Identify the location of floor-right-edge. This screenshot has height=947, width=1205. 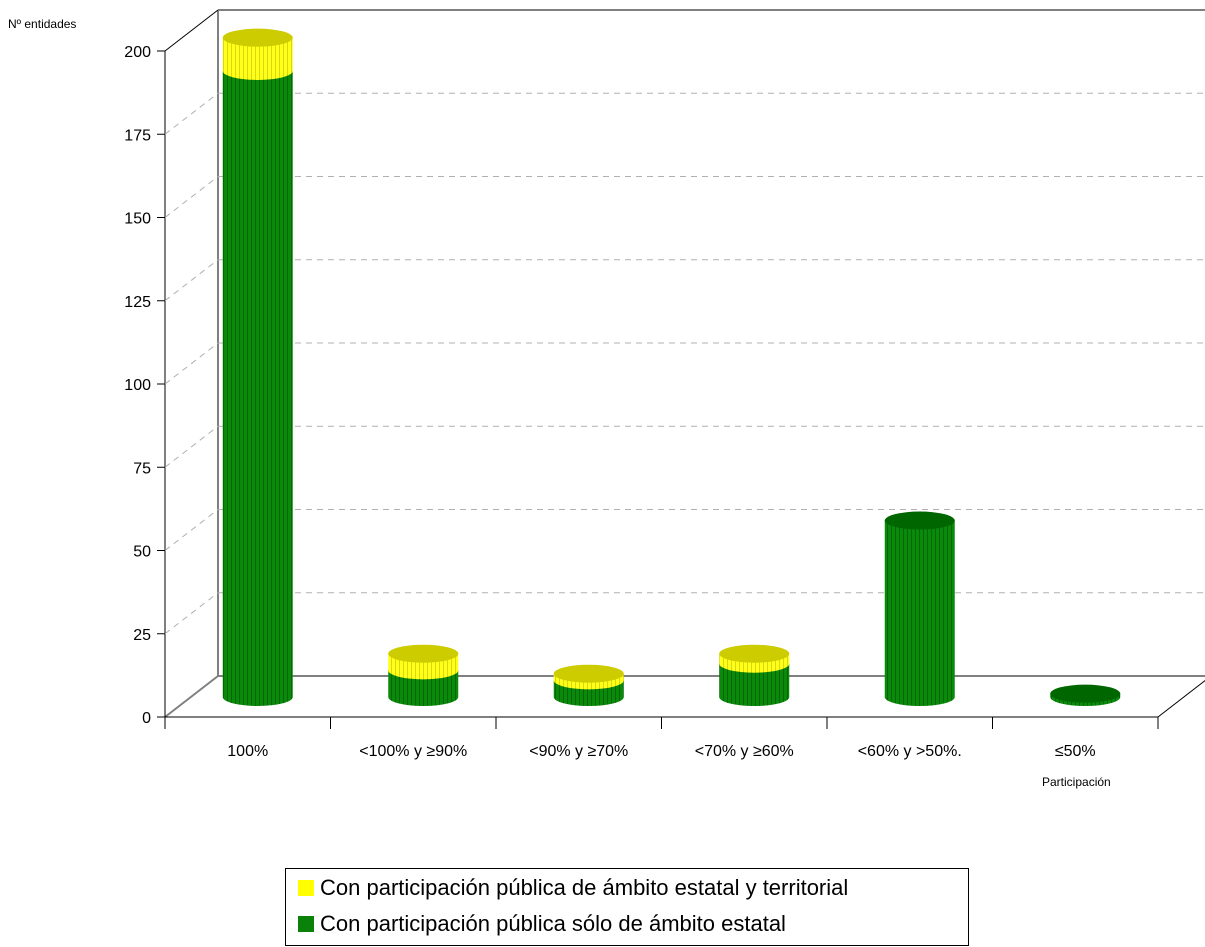
(1181, 699).